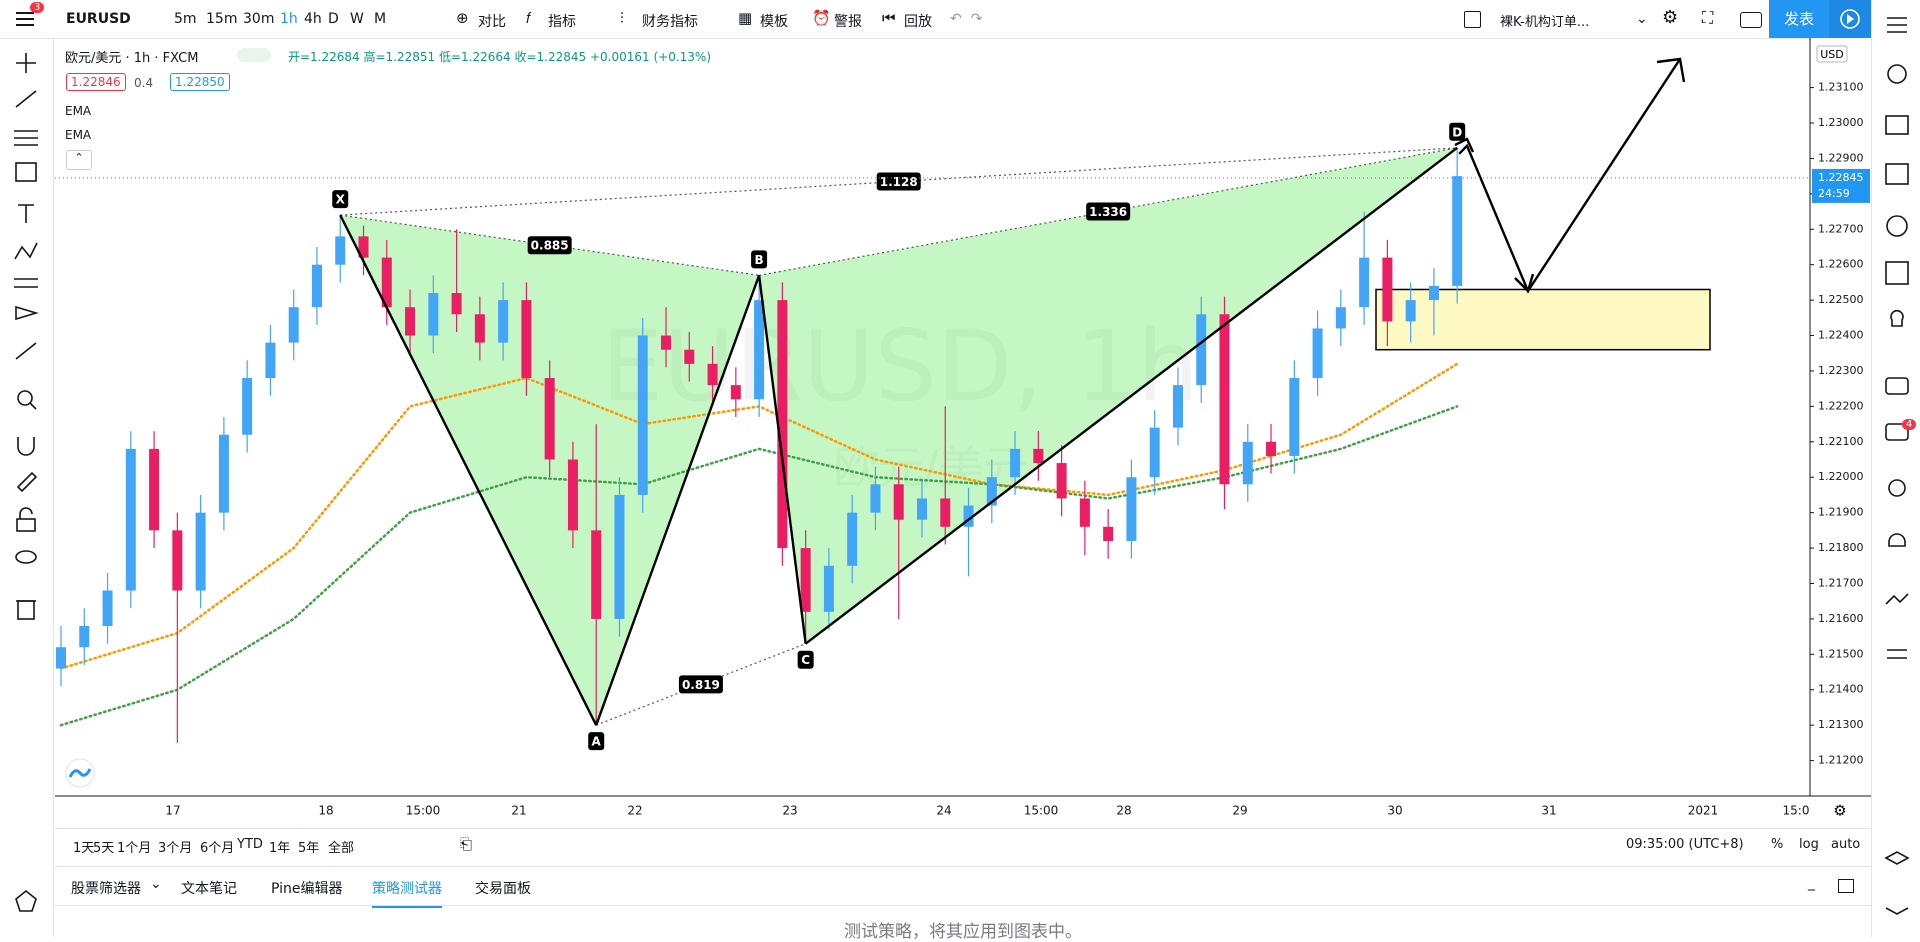 This screenshot has width=1920, height=942. I want to click on toolbar-button: 对比, so click(492, 22).